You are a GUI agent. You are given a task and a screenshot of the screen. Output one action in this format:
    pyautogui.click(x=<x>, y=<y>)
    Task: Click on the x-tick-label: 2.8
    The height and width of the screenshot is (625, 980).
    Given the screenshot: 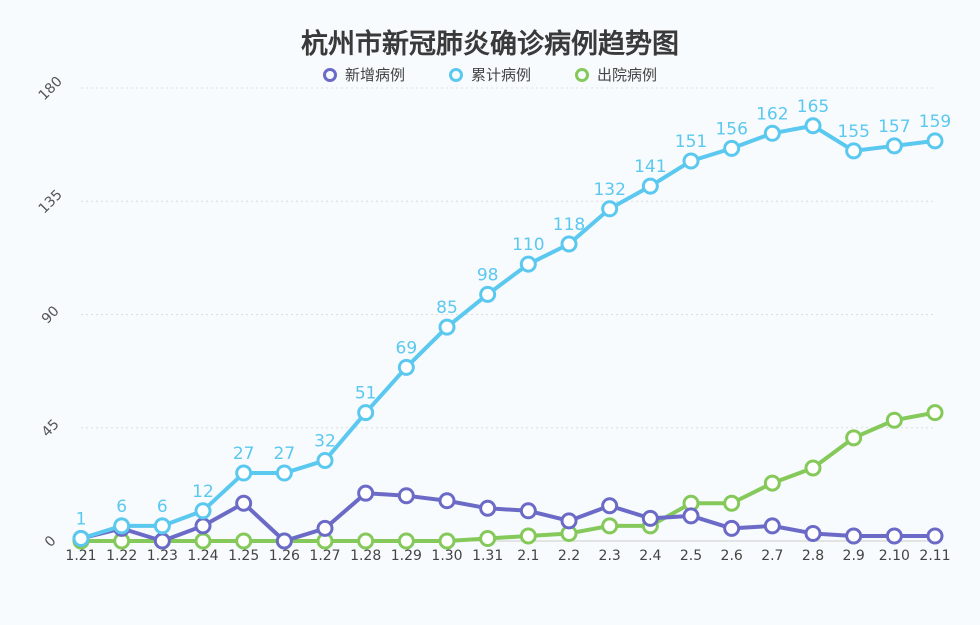 What is the action you would take?
    pyautogui.click(x=813, y=556)
    